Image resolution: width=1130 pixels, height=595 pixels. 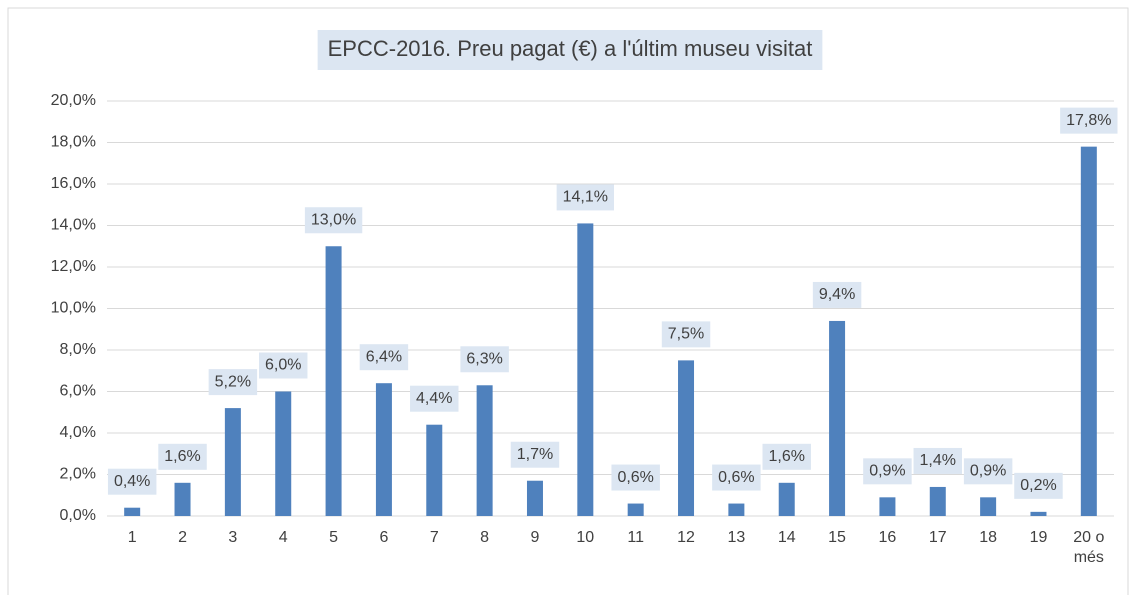 What do you see at coordinates (434, 537) in the screenshot?
I see `x-tick-label: 7` at bounding box center [434, 537].